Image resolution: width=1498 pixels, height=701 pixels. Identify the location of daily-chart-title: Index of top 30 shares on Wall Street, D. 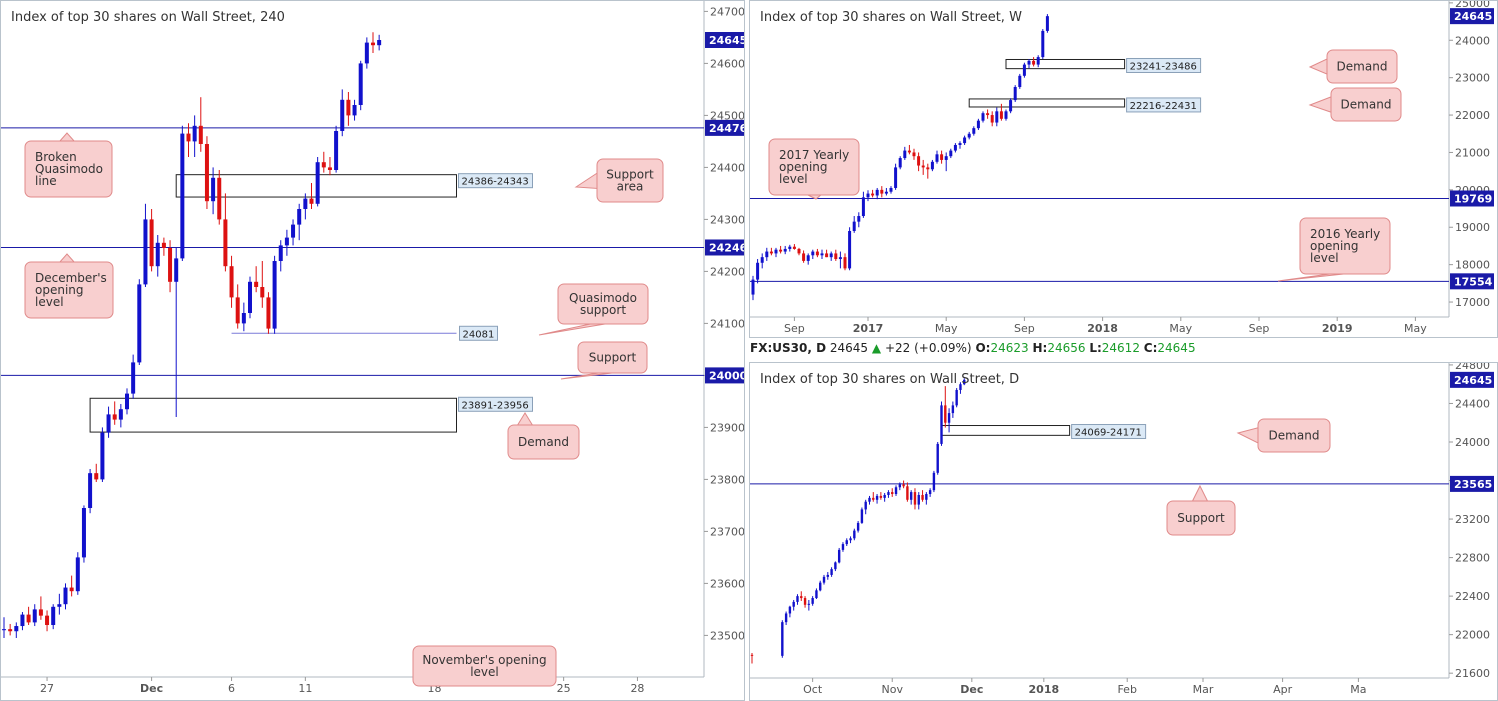
(890, 379).